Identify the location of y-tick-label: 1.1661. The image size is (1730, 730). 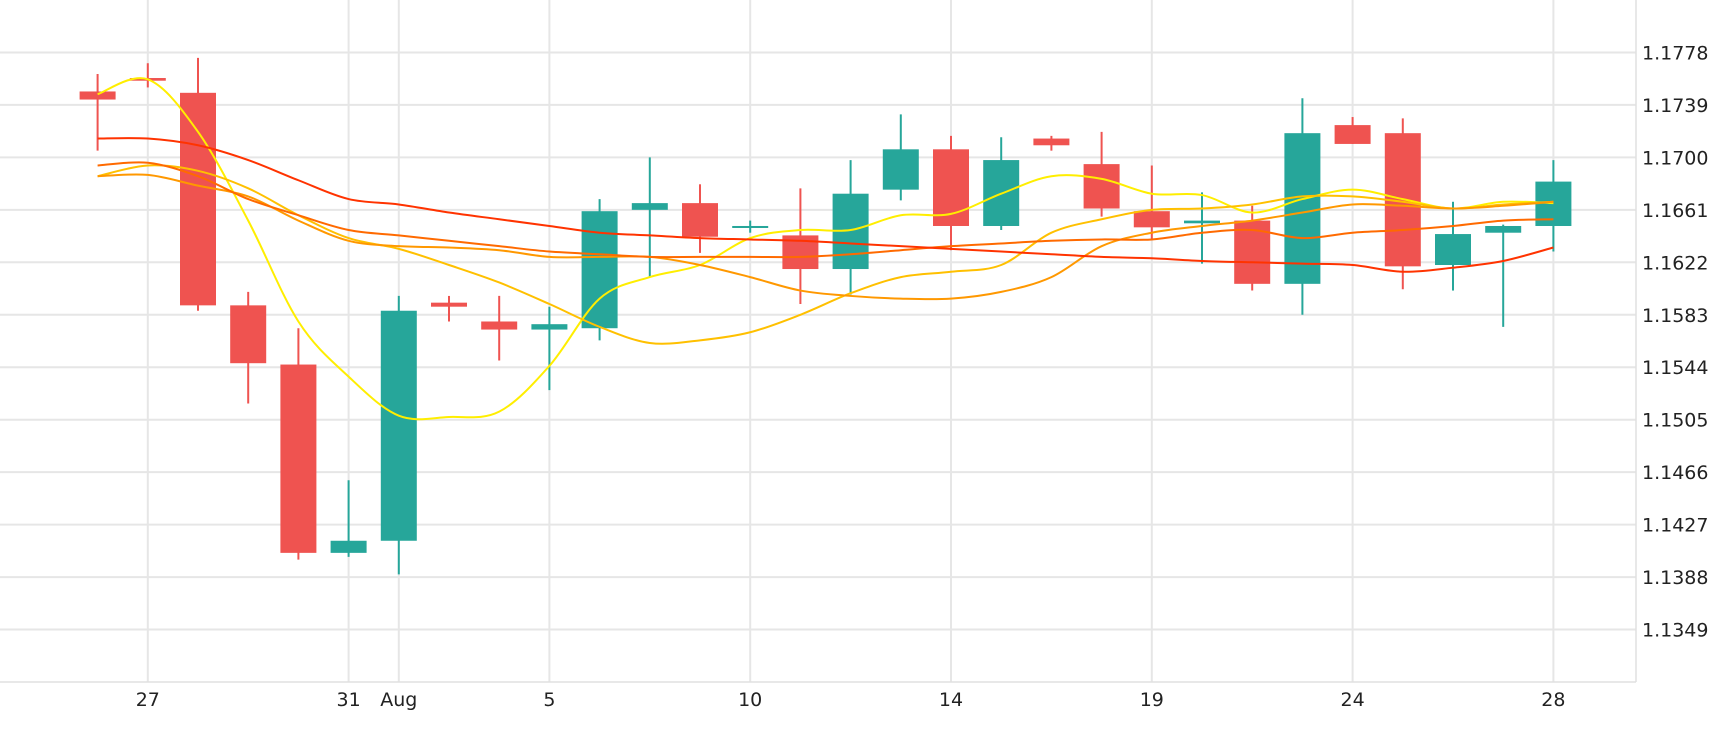
(1675, 211).